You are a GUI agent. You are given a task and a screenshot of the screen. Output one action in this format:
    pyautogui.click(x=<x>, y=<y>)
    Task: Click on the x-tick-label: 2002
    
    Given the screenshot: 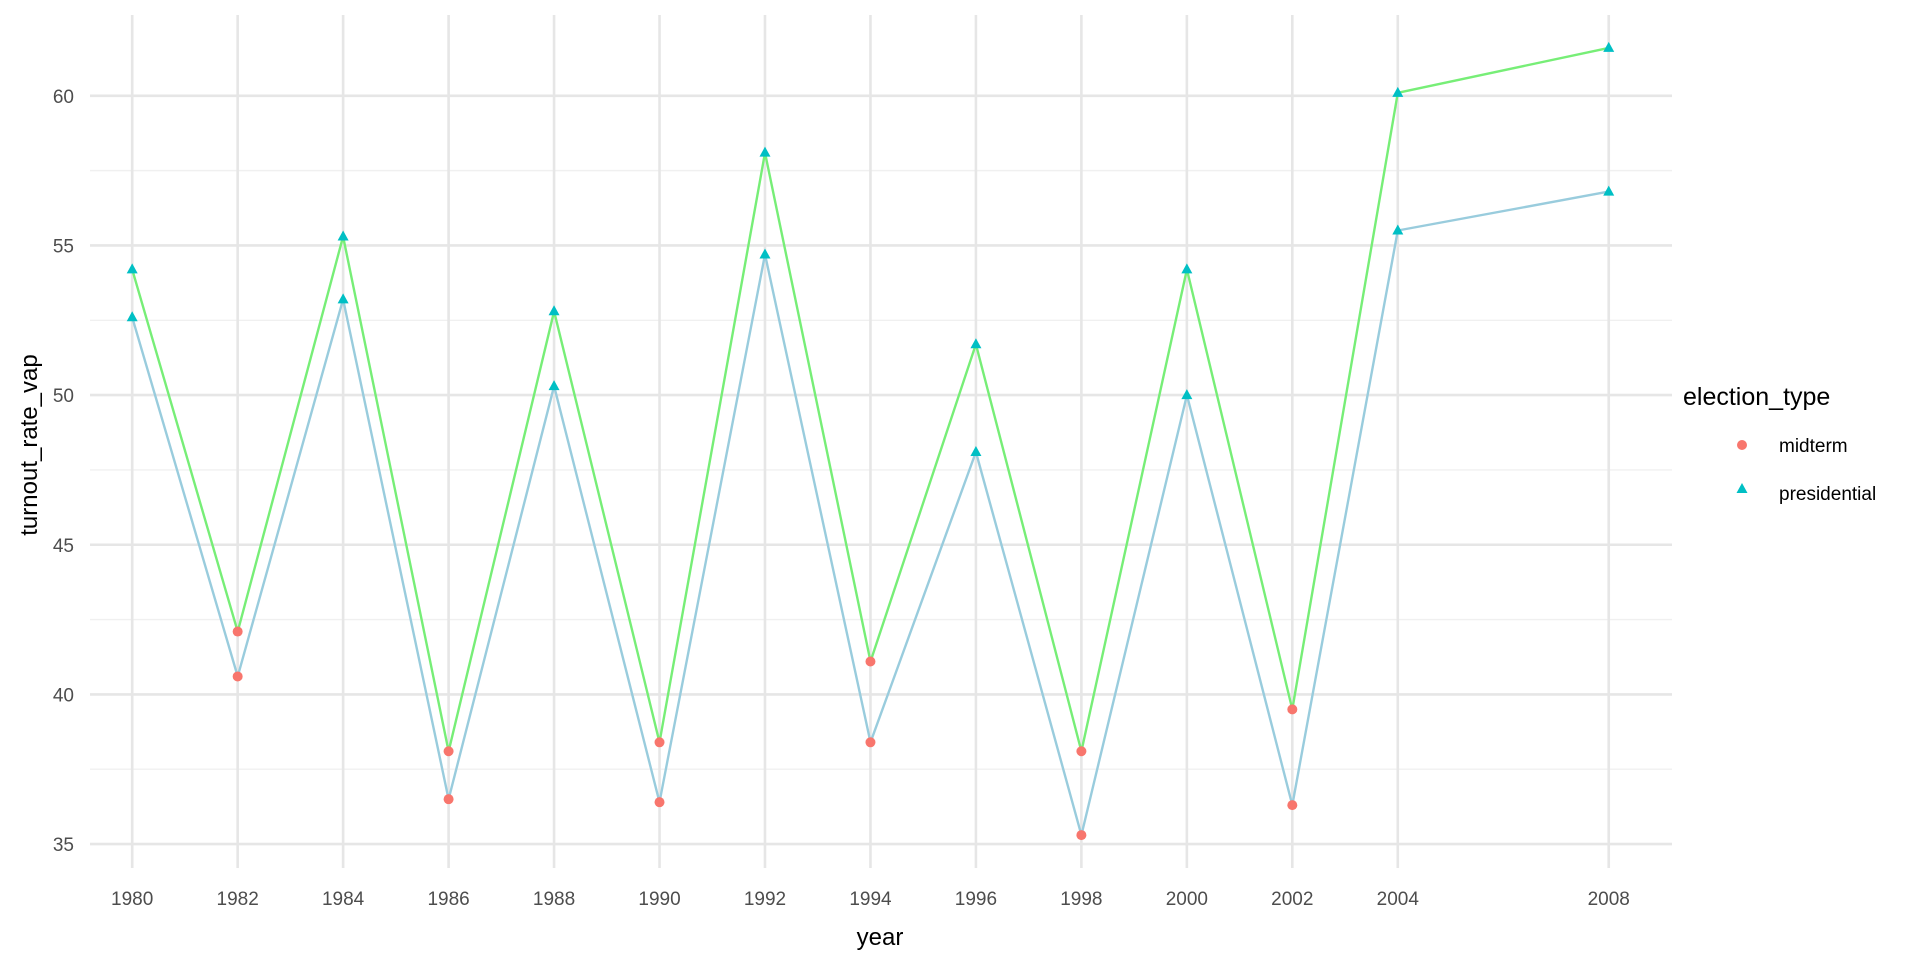 What is the action you would take?
    pyautogui.click(x=1292, y=899)
    